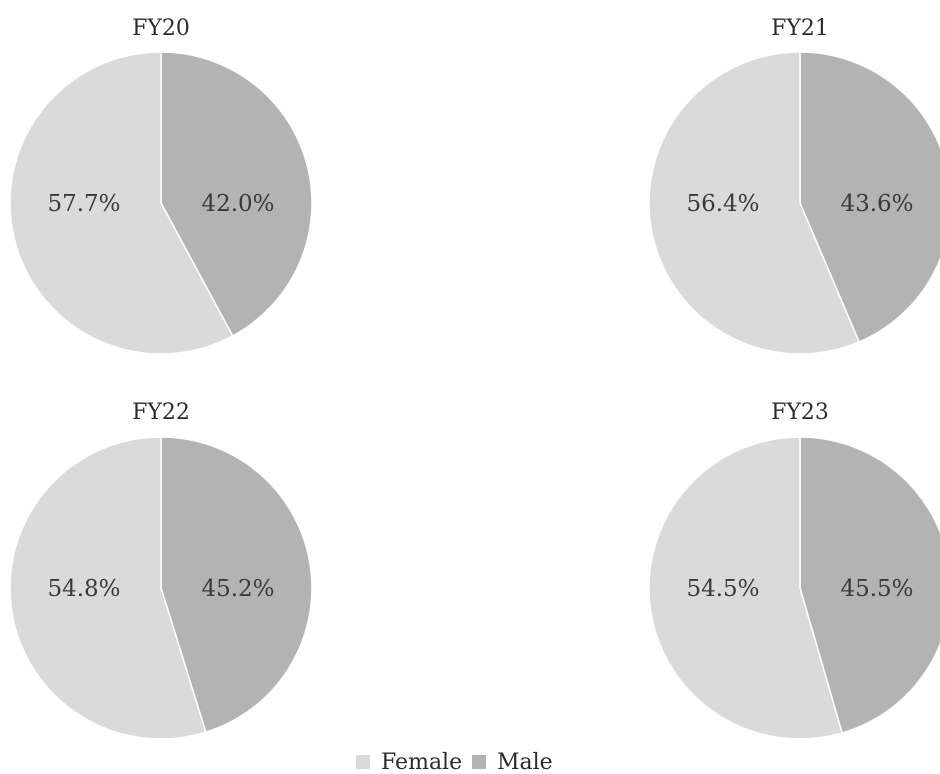 Image resolution: width=940 pixels, height=774 pixels. Describe the element at coordinates (237, 589) in the screenshot. I see `pie-fy22-label-male: 45.2%` at that location.